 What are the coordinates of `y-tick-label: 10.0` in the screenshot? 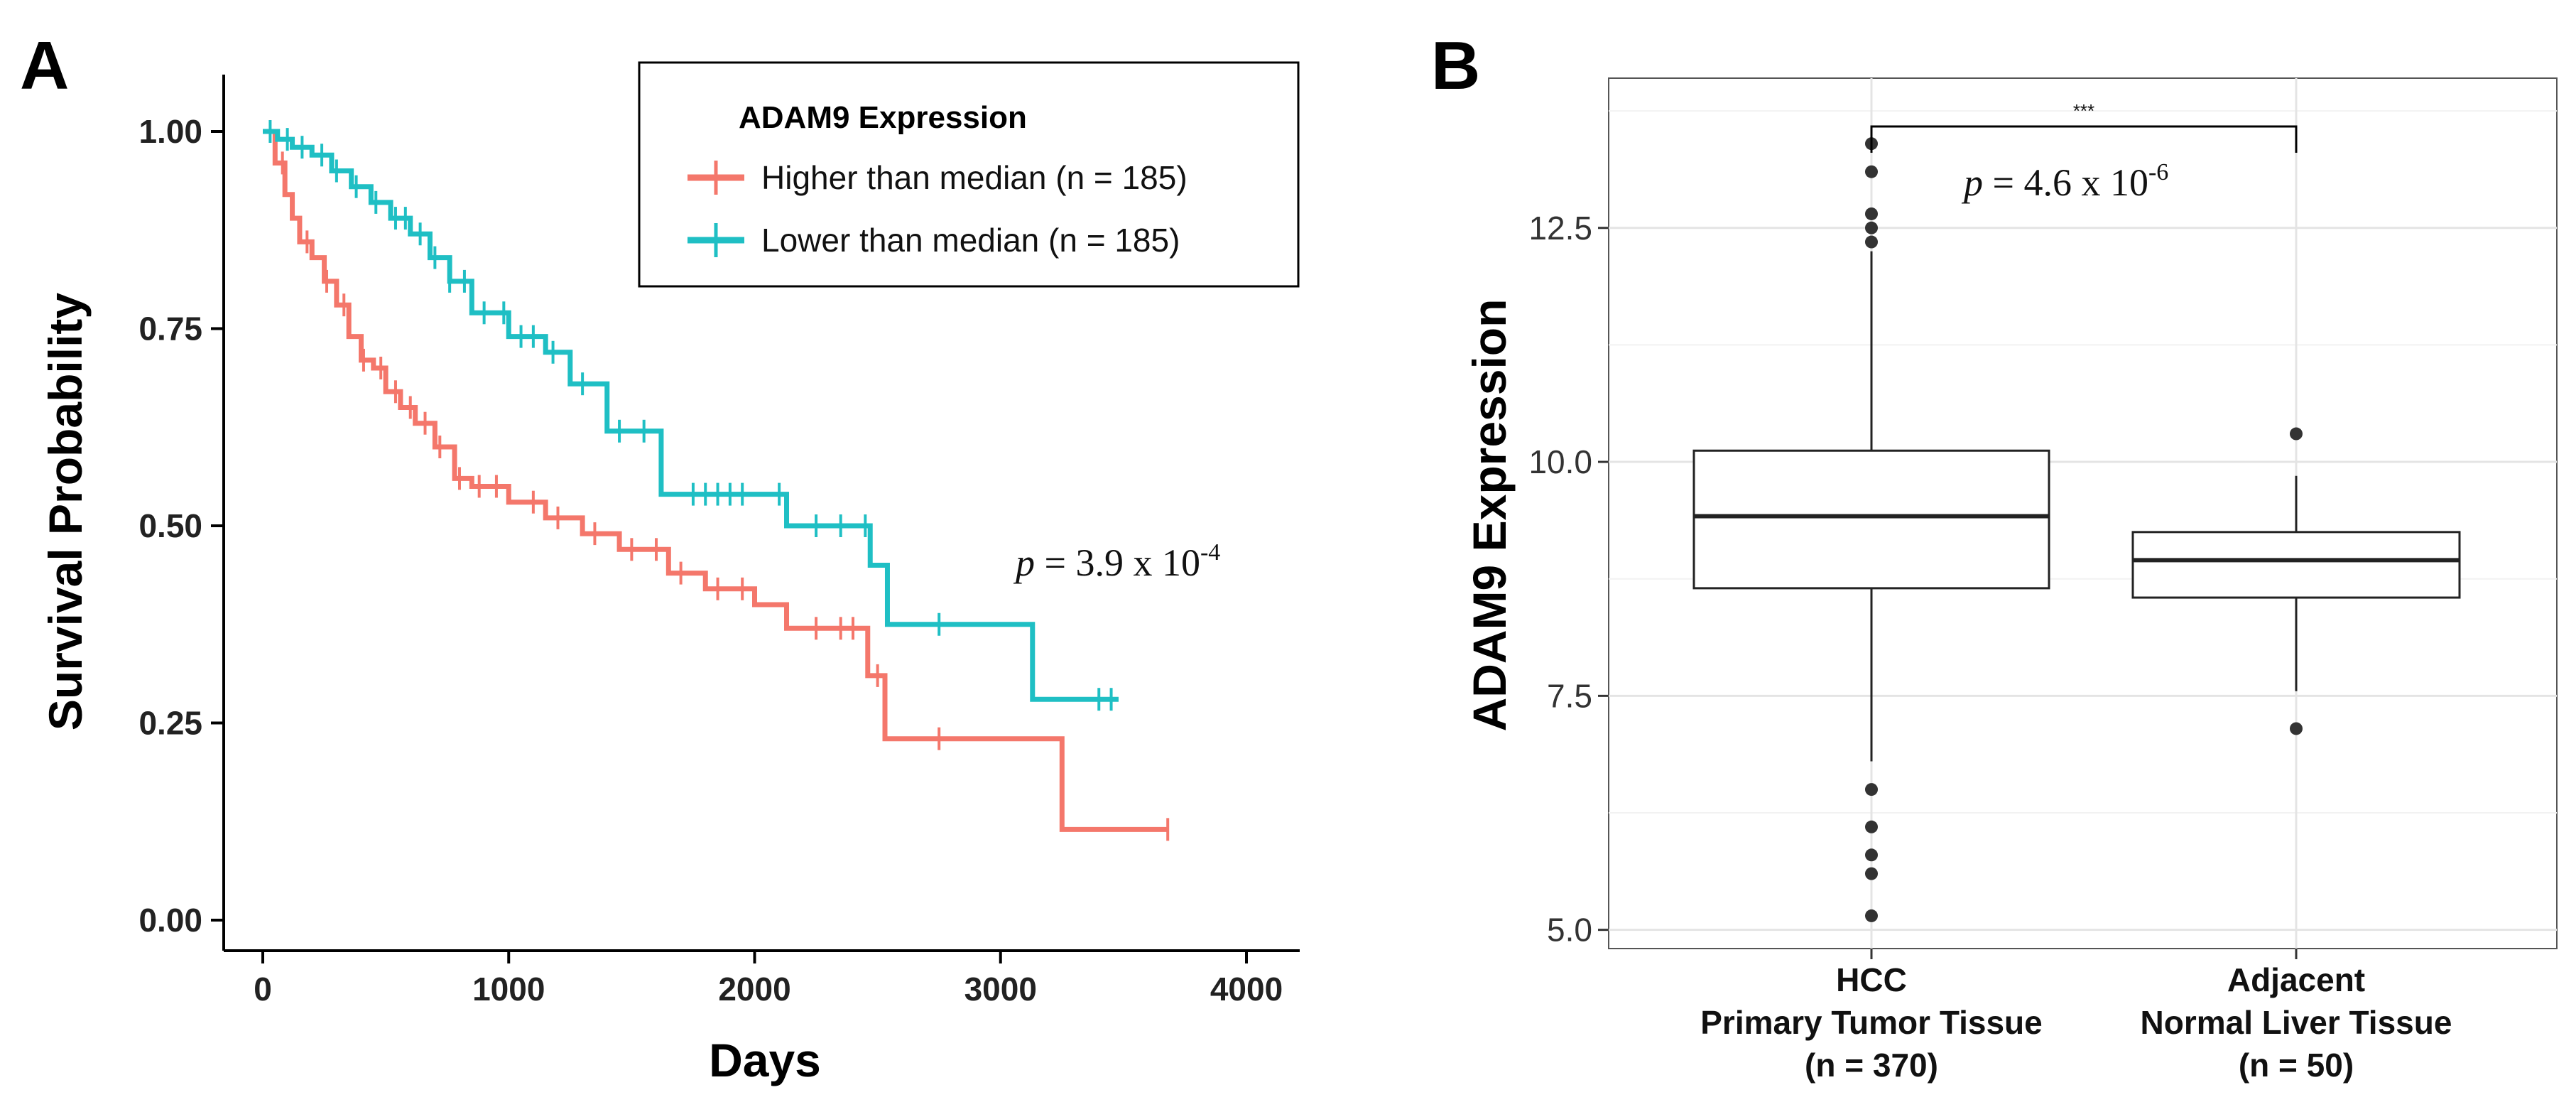 It's located at (1560, 462).